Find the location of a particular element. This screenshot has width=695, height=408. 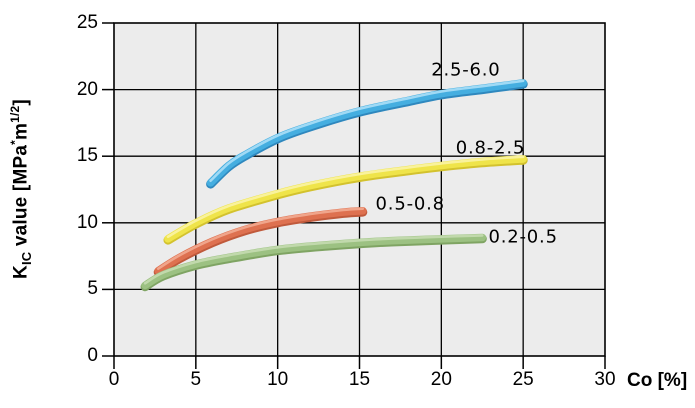

curve-0.8-2.5 is located at coordinates (345, 200).